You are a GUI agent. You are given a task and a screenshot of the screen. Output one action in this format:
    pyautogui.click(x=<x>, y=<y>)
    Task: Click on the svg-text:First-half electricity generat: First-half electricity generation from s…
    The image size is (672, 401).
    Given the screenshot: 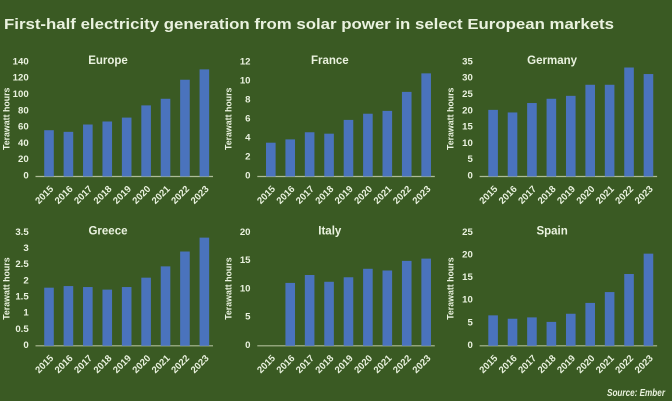 What is the action you would take?
    pyautogui.click(x=309, y=25)
    